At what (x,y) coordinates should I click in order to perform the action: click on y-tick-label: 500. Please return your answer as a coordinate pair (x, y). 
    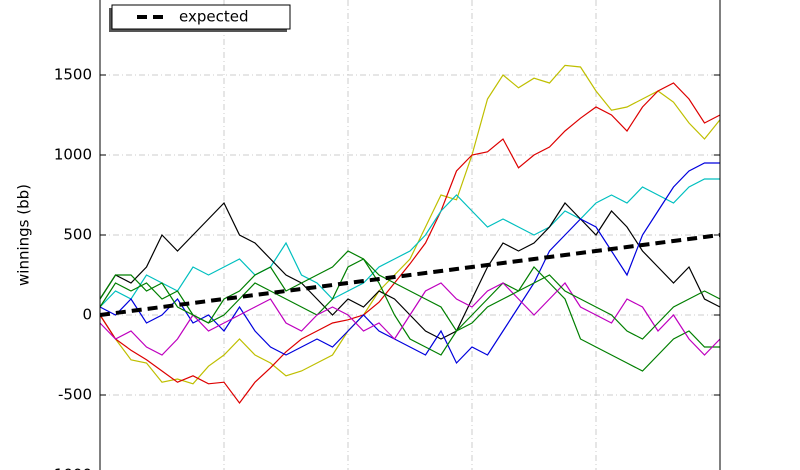
    Looking at the image, I should click on (77, 235).